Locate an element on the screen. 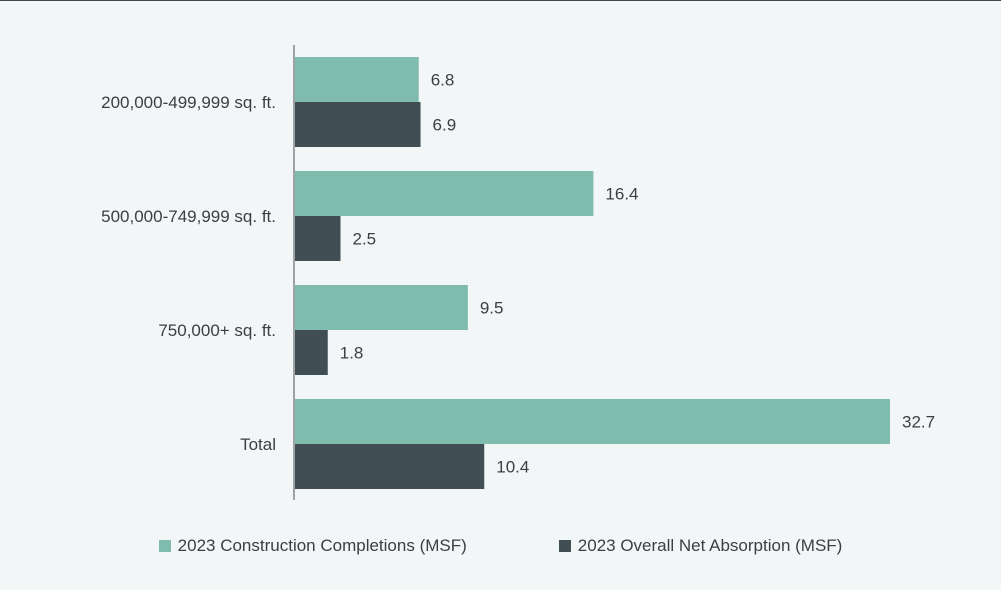 This screenshot has width=1001, height=590. data-label: 2.5 is located at coordinates (364, 239).